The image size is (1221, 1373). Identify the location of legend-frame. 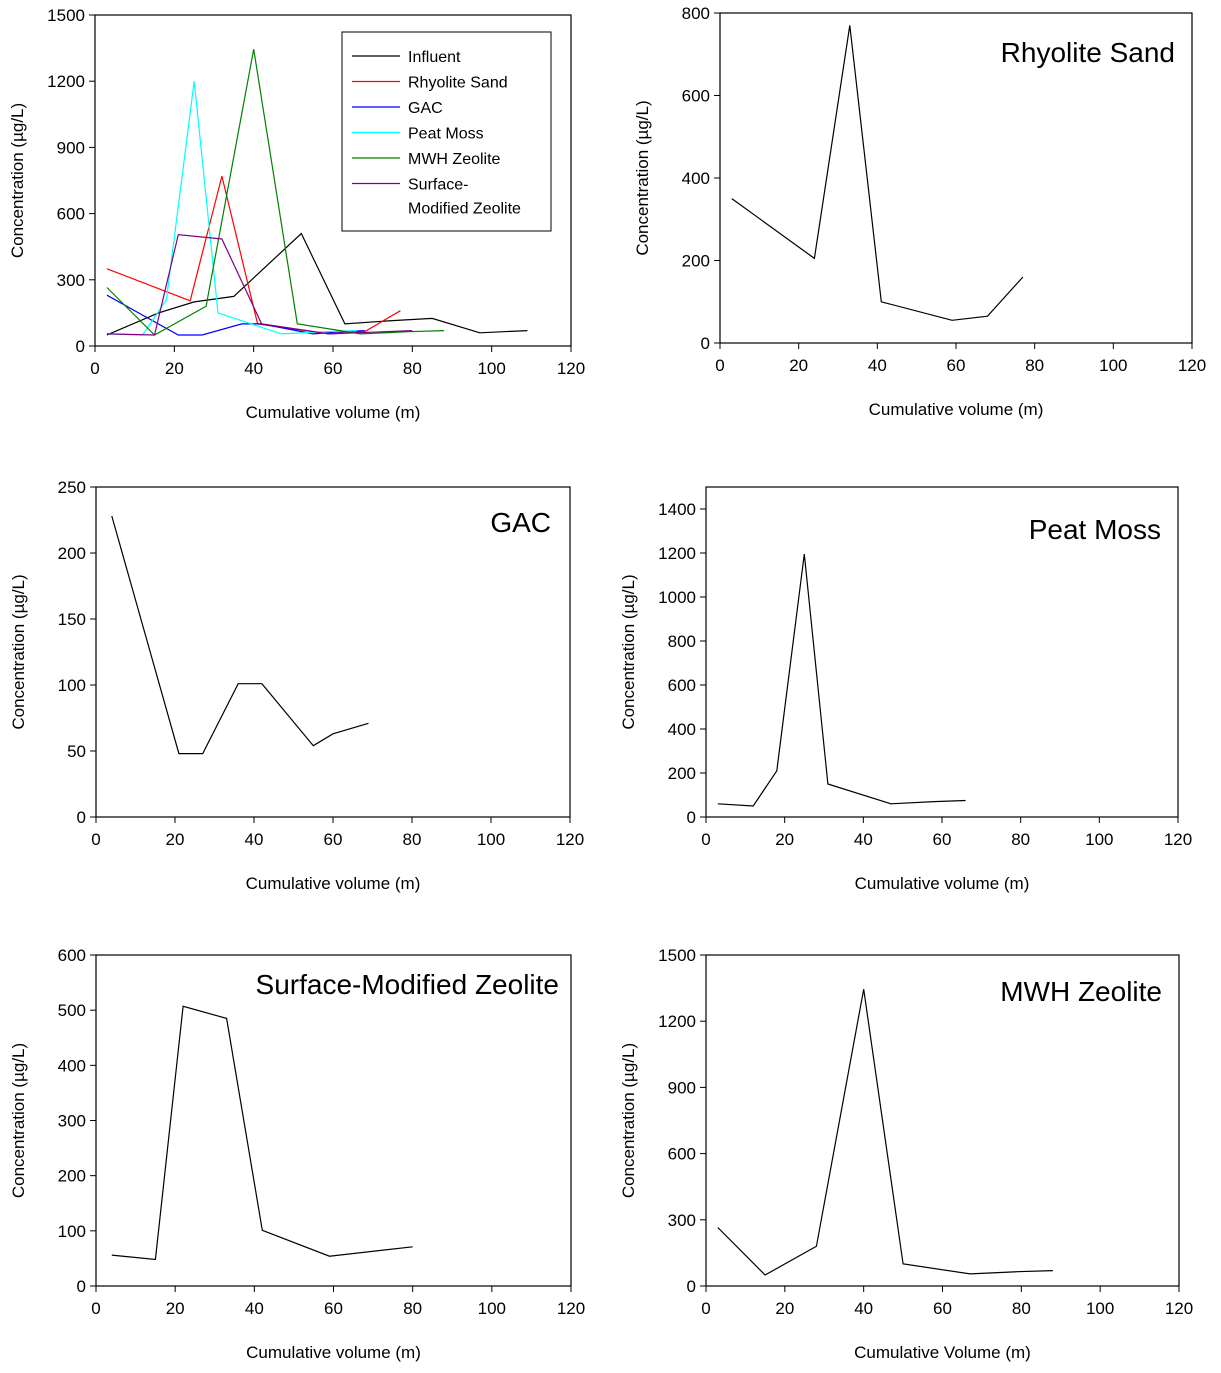
(446, 131).